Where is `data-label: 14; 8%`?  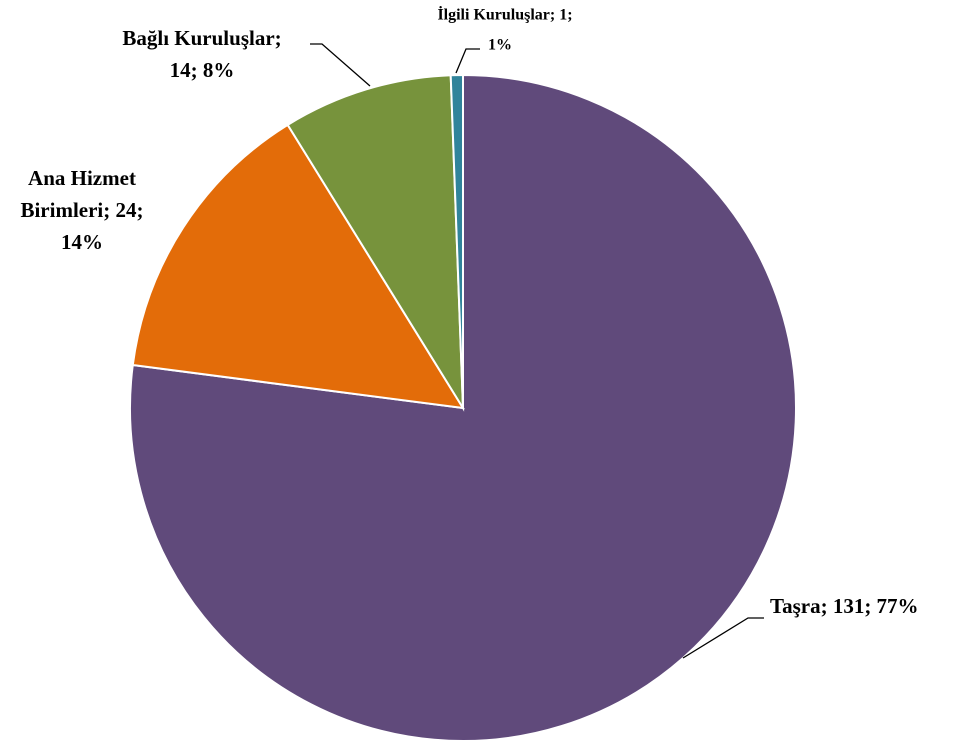
data-label: 14; 8% is located at coordinates (202, 70).